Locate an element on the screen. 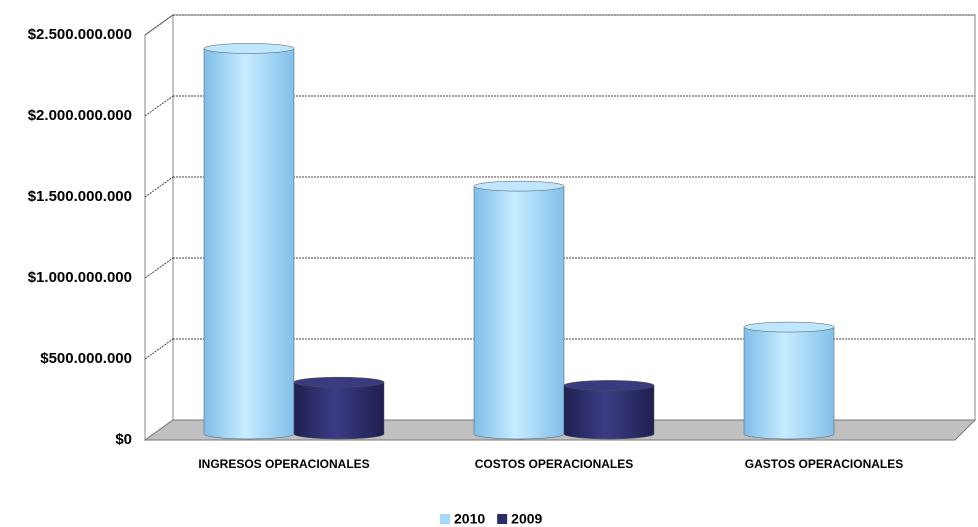 The height and width of the screenshot is (527, 978). side-wall is located at coordinates (159, 227).